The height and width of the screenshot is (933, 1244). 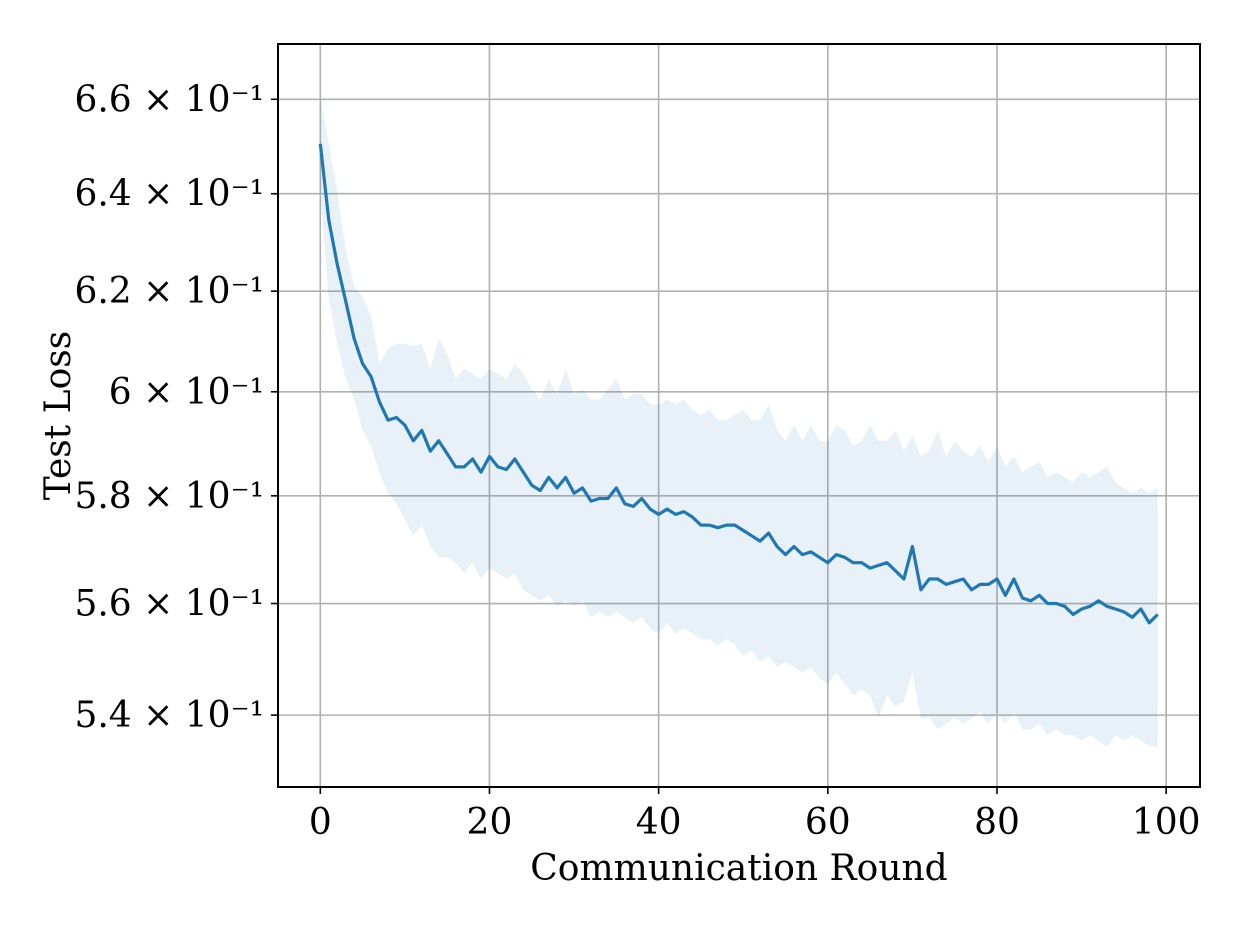 I want to click on x-tick-label: 0, so click(x=320, y=822).